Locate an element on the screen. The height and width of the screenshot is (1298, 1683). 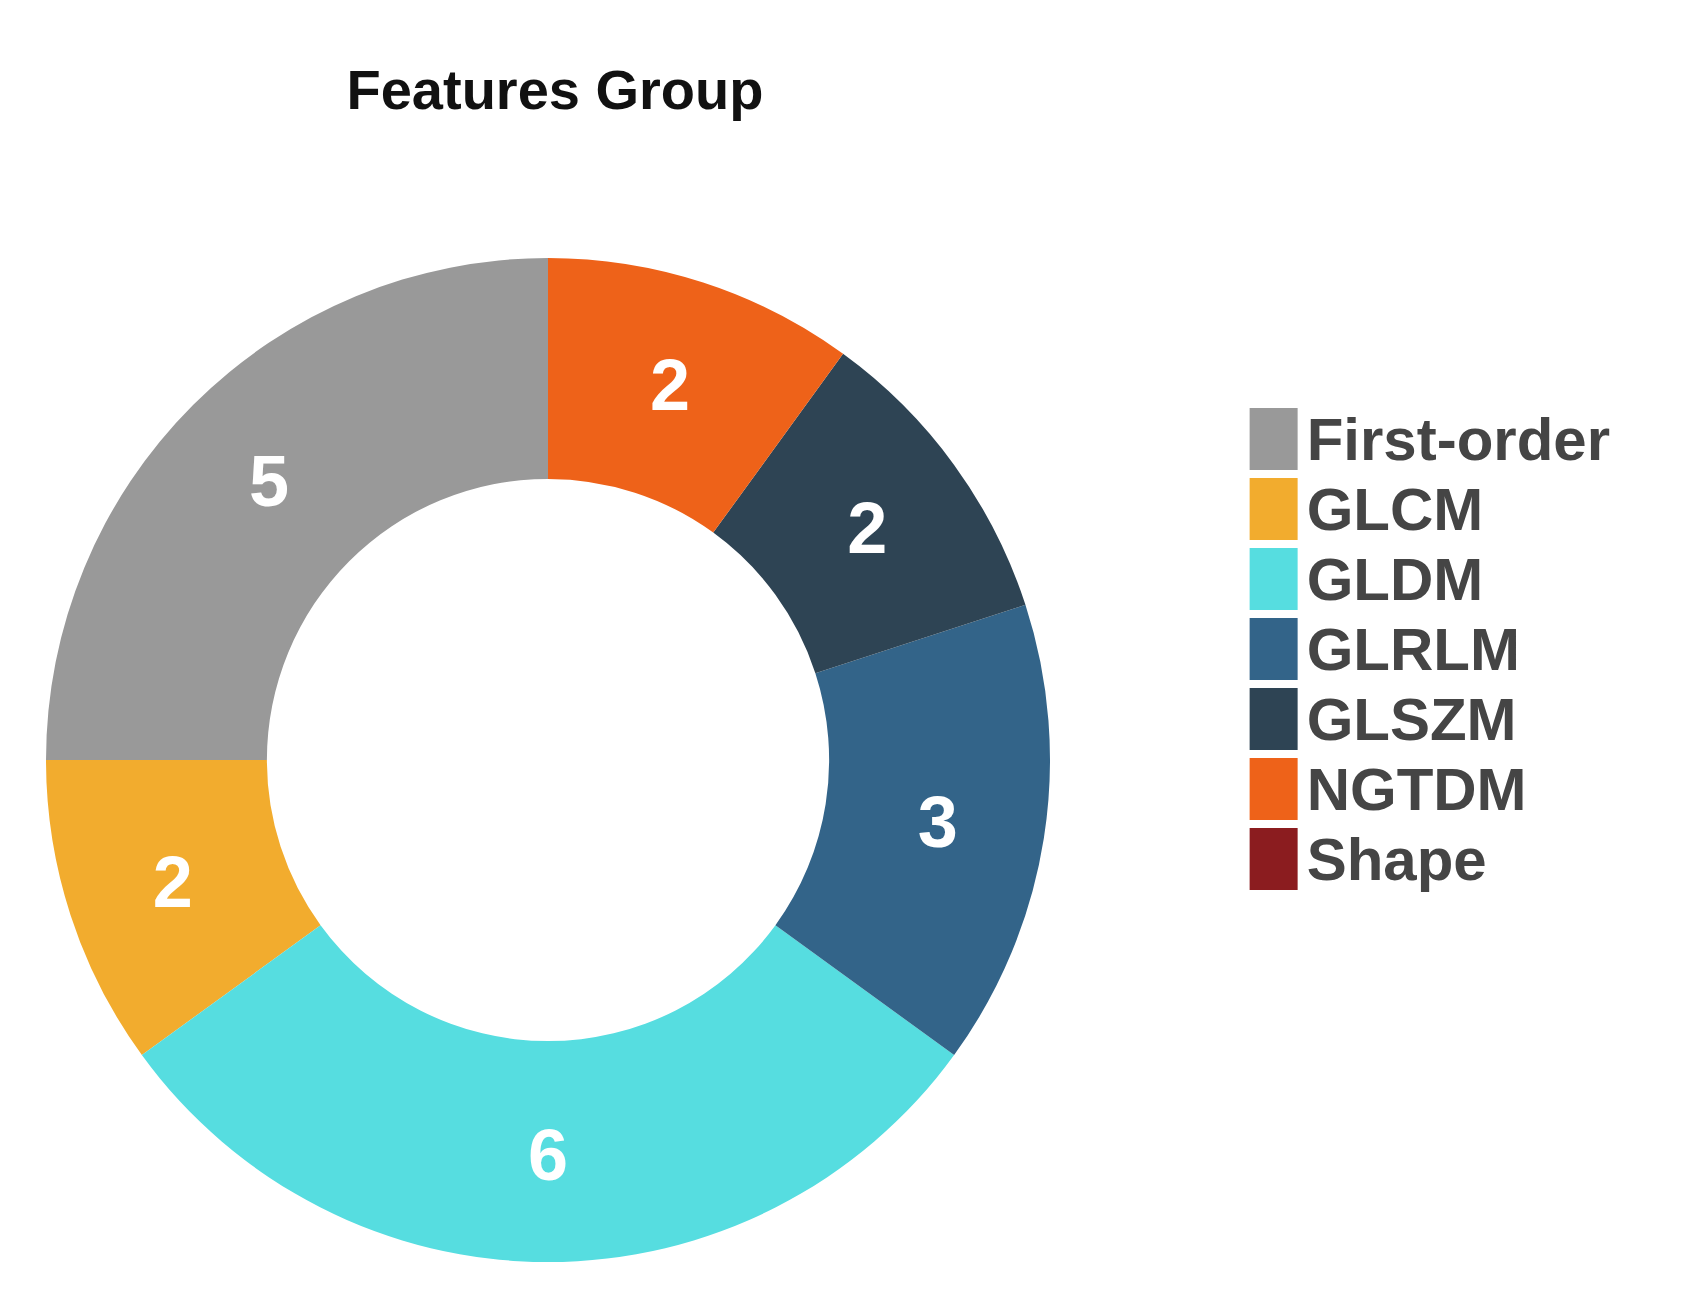
data-label: 3 is located at coordinates (937, 821).